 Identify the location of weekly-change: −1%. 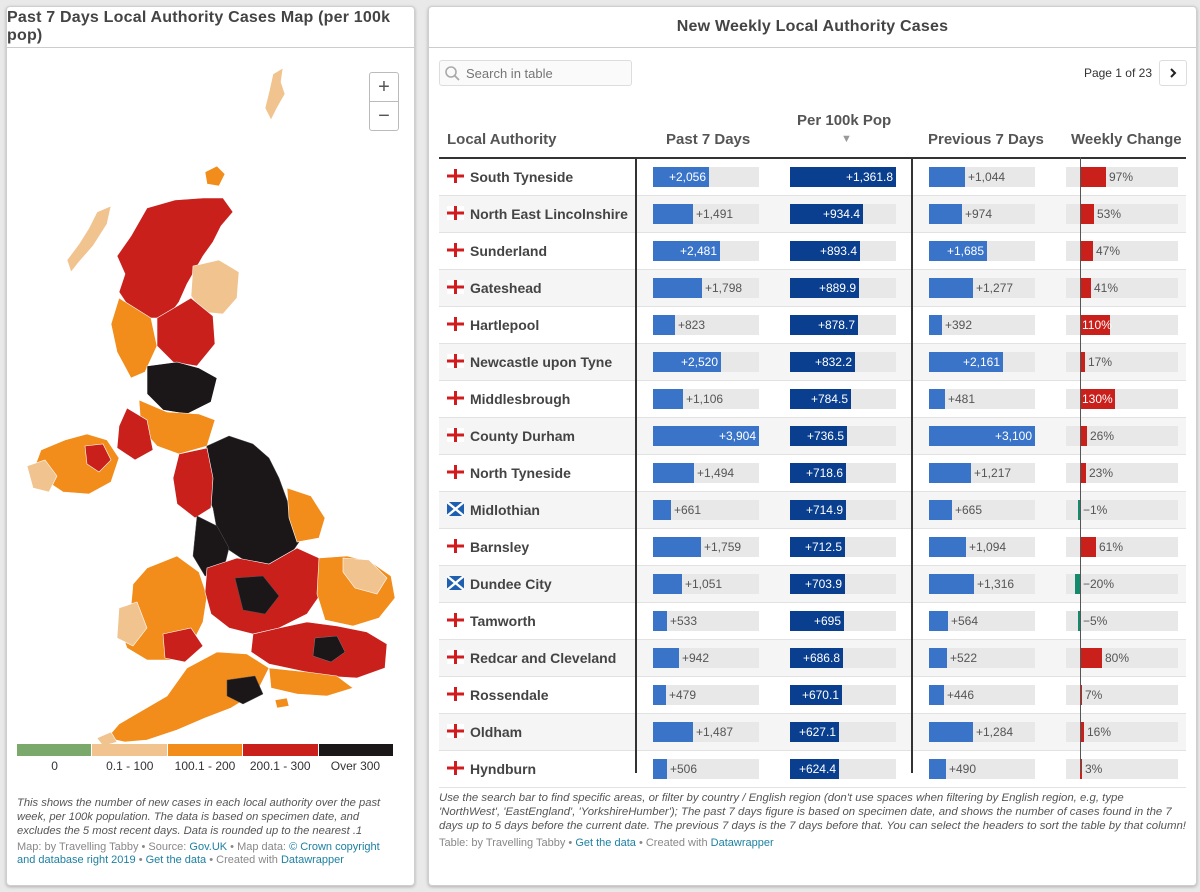
(1122, 510).